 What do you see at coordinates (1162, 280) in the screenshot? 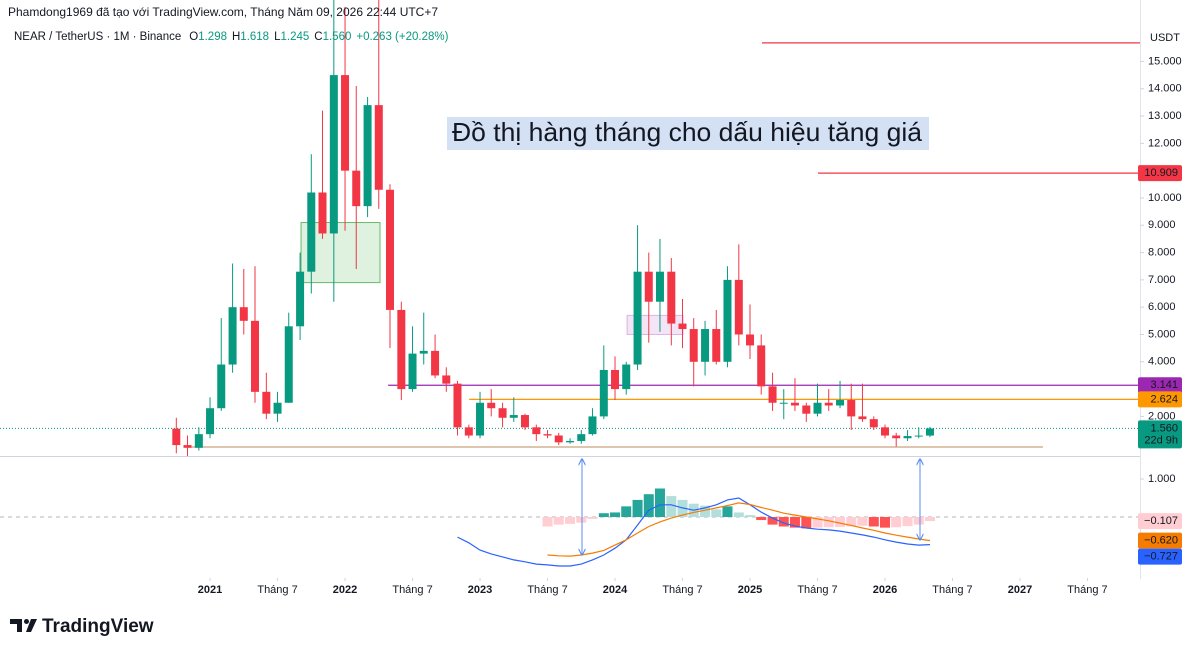
I see `y-tick-label: 7.000` at bounding box center [1162, 280].